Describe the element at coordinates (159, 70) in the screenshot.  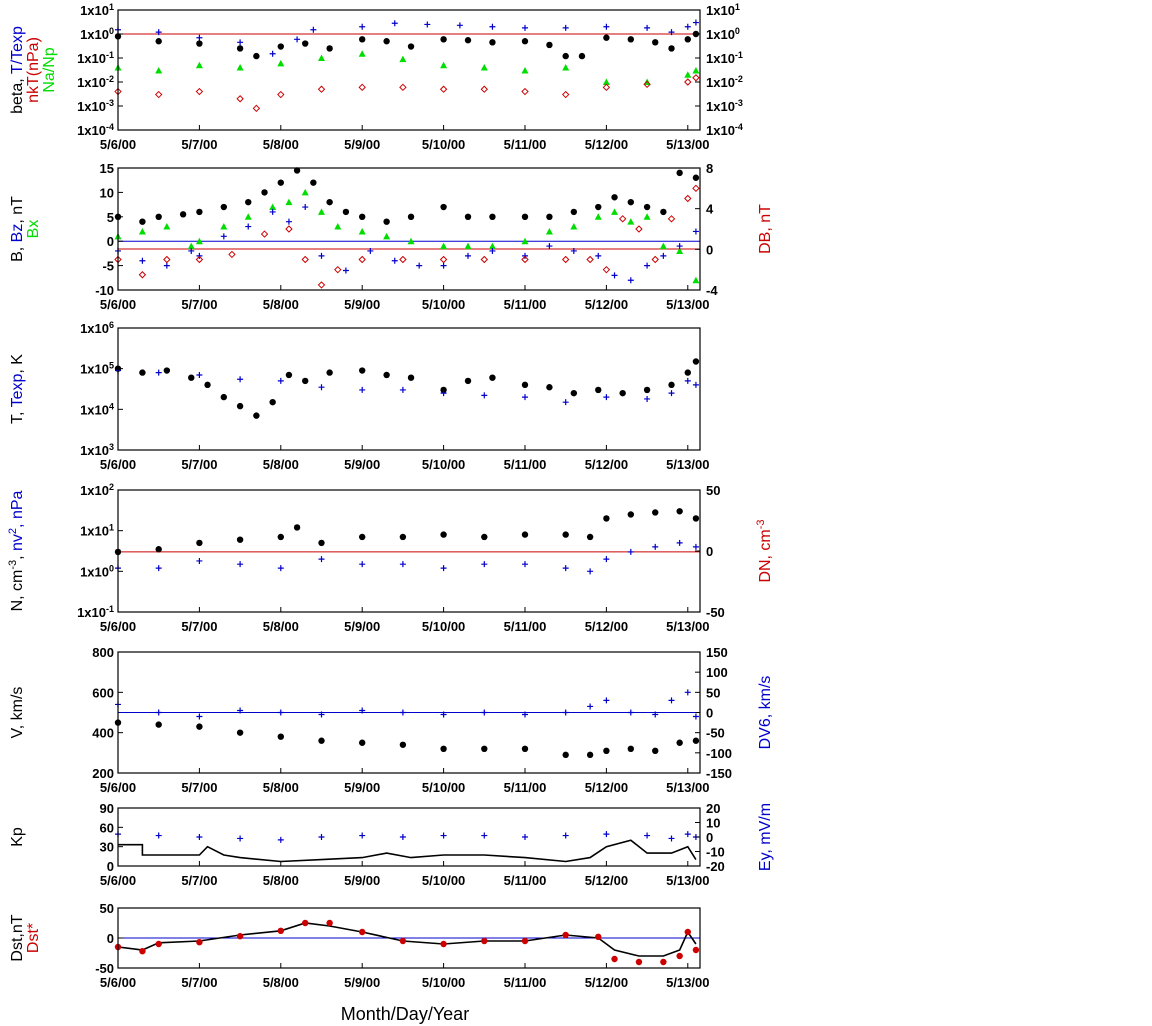
I see `data-point-Na/Np-1` at that location.